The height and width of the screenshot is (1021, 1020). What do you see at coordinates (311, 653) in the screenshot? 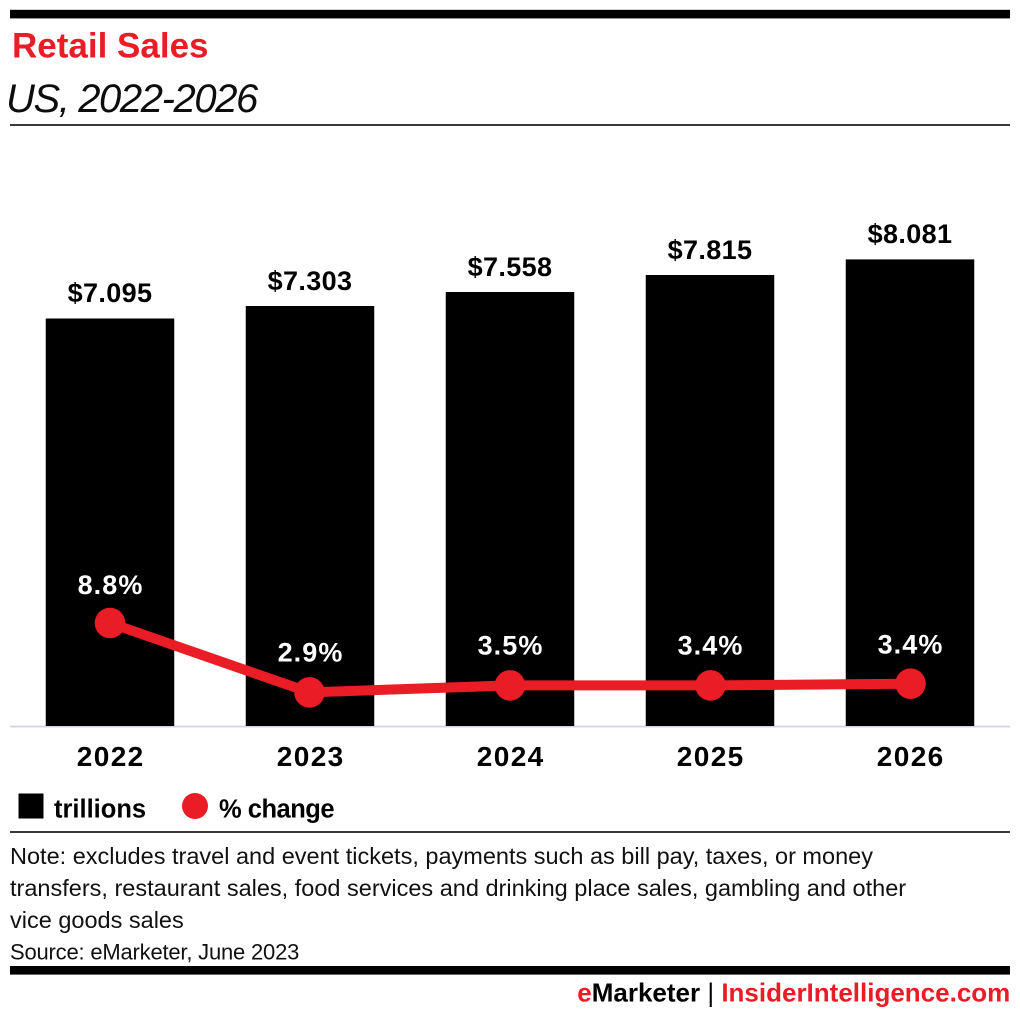
I see `svg-text: 2.9%` at bounding box center [311, 653].